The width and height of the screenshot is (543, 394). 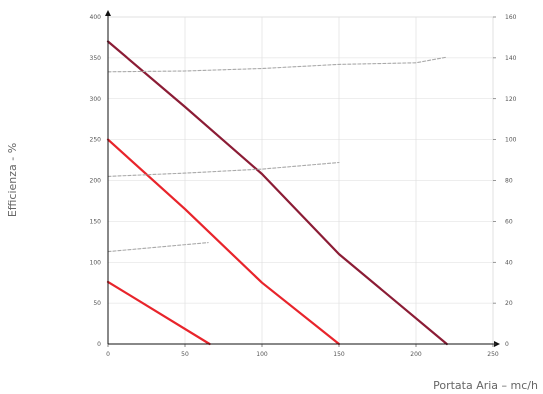 What do you see at coordinates (511, 99) in the screenshot?
I see `y2-tick-label: 120` at bounding box center [511, 99].